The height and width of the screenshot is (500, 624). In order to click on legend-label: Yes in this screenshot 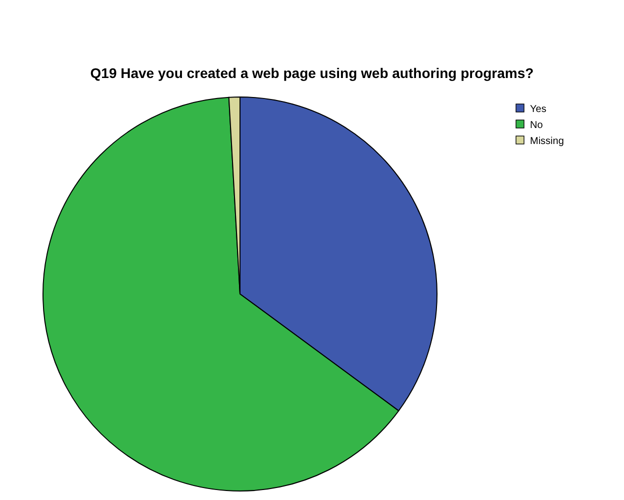, I will do `click(538, 109)`.